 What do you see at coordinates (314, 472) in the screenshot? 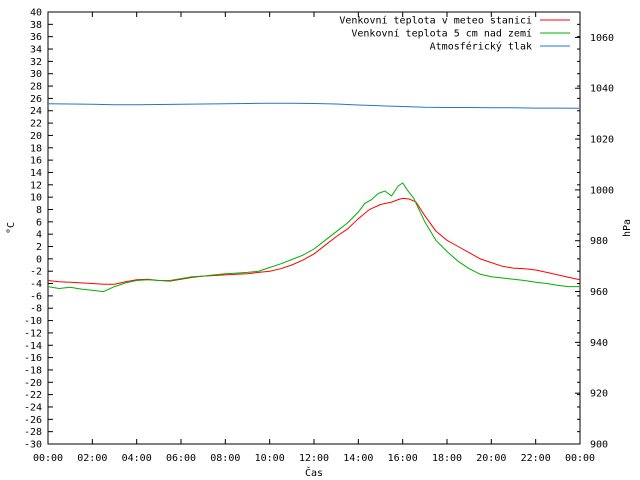
I see `x-axis-label: Čas` at bounding box center [314, 472].